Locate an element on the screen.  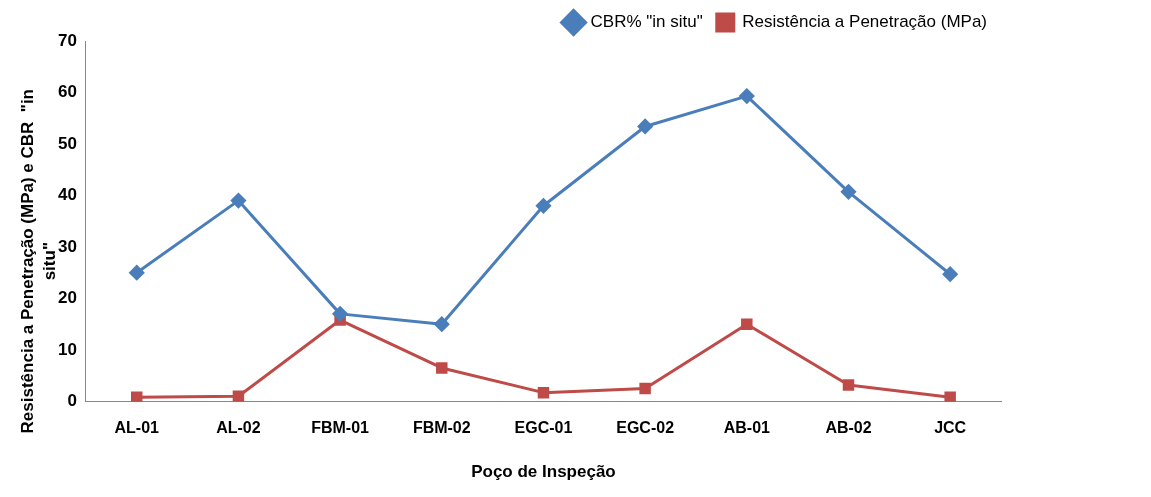
y-tick-label: 60 is located at coordinates (67, 92).